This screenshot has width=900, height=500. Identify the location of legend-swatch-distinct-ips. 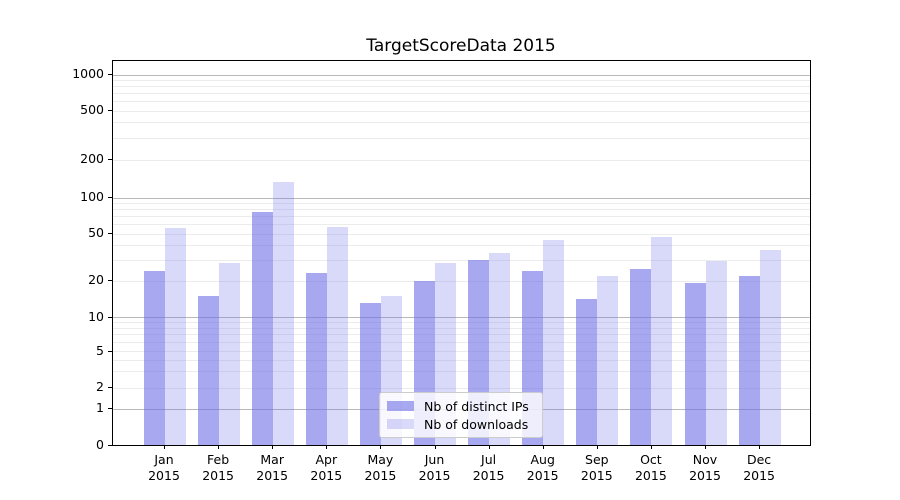
(400, 406).